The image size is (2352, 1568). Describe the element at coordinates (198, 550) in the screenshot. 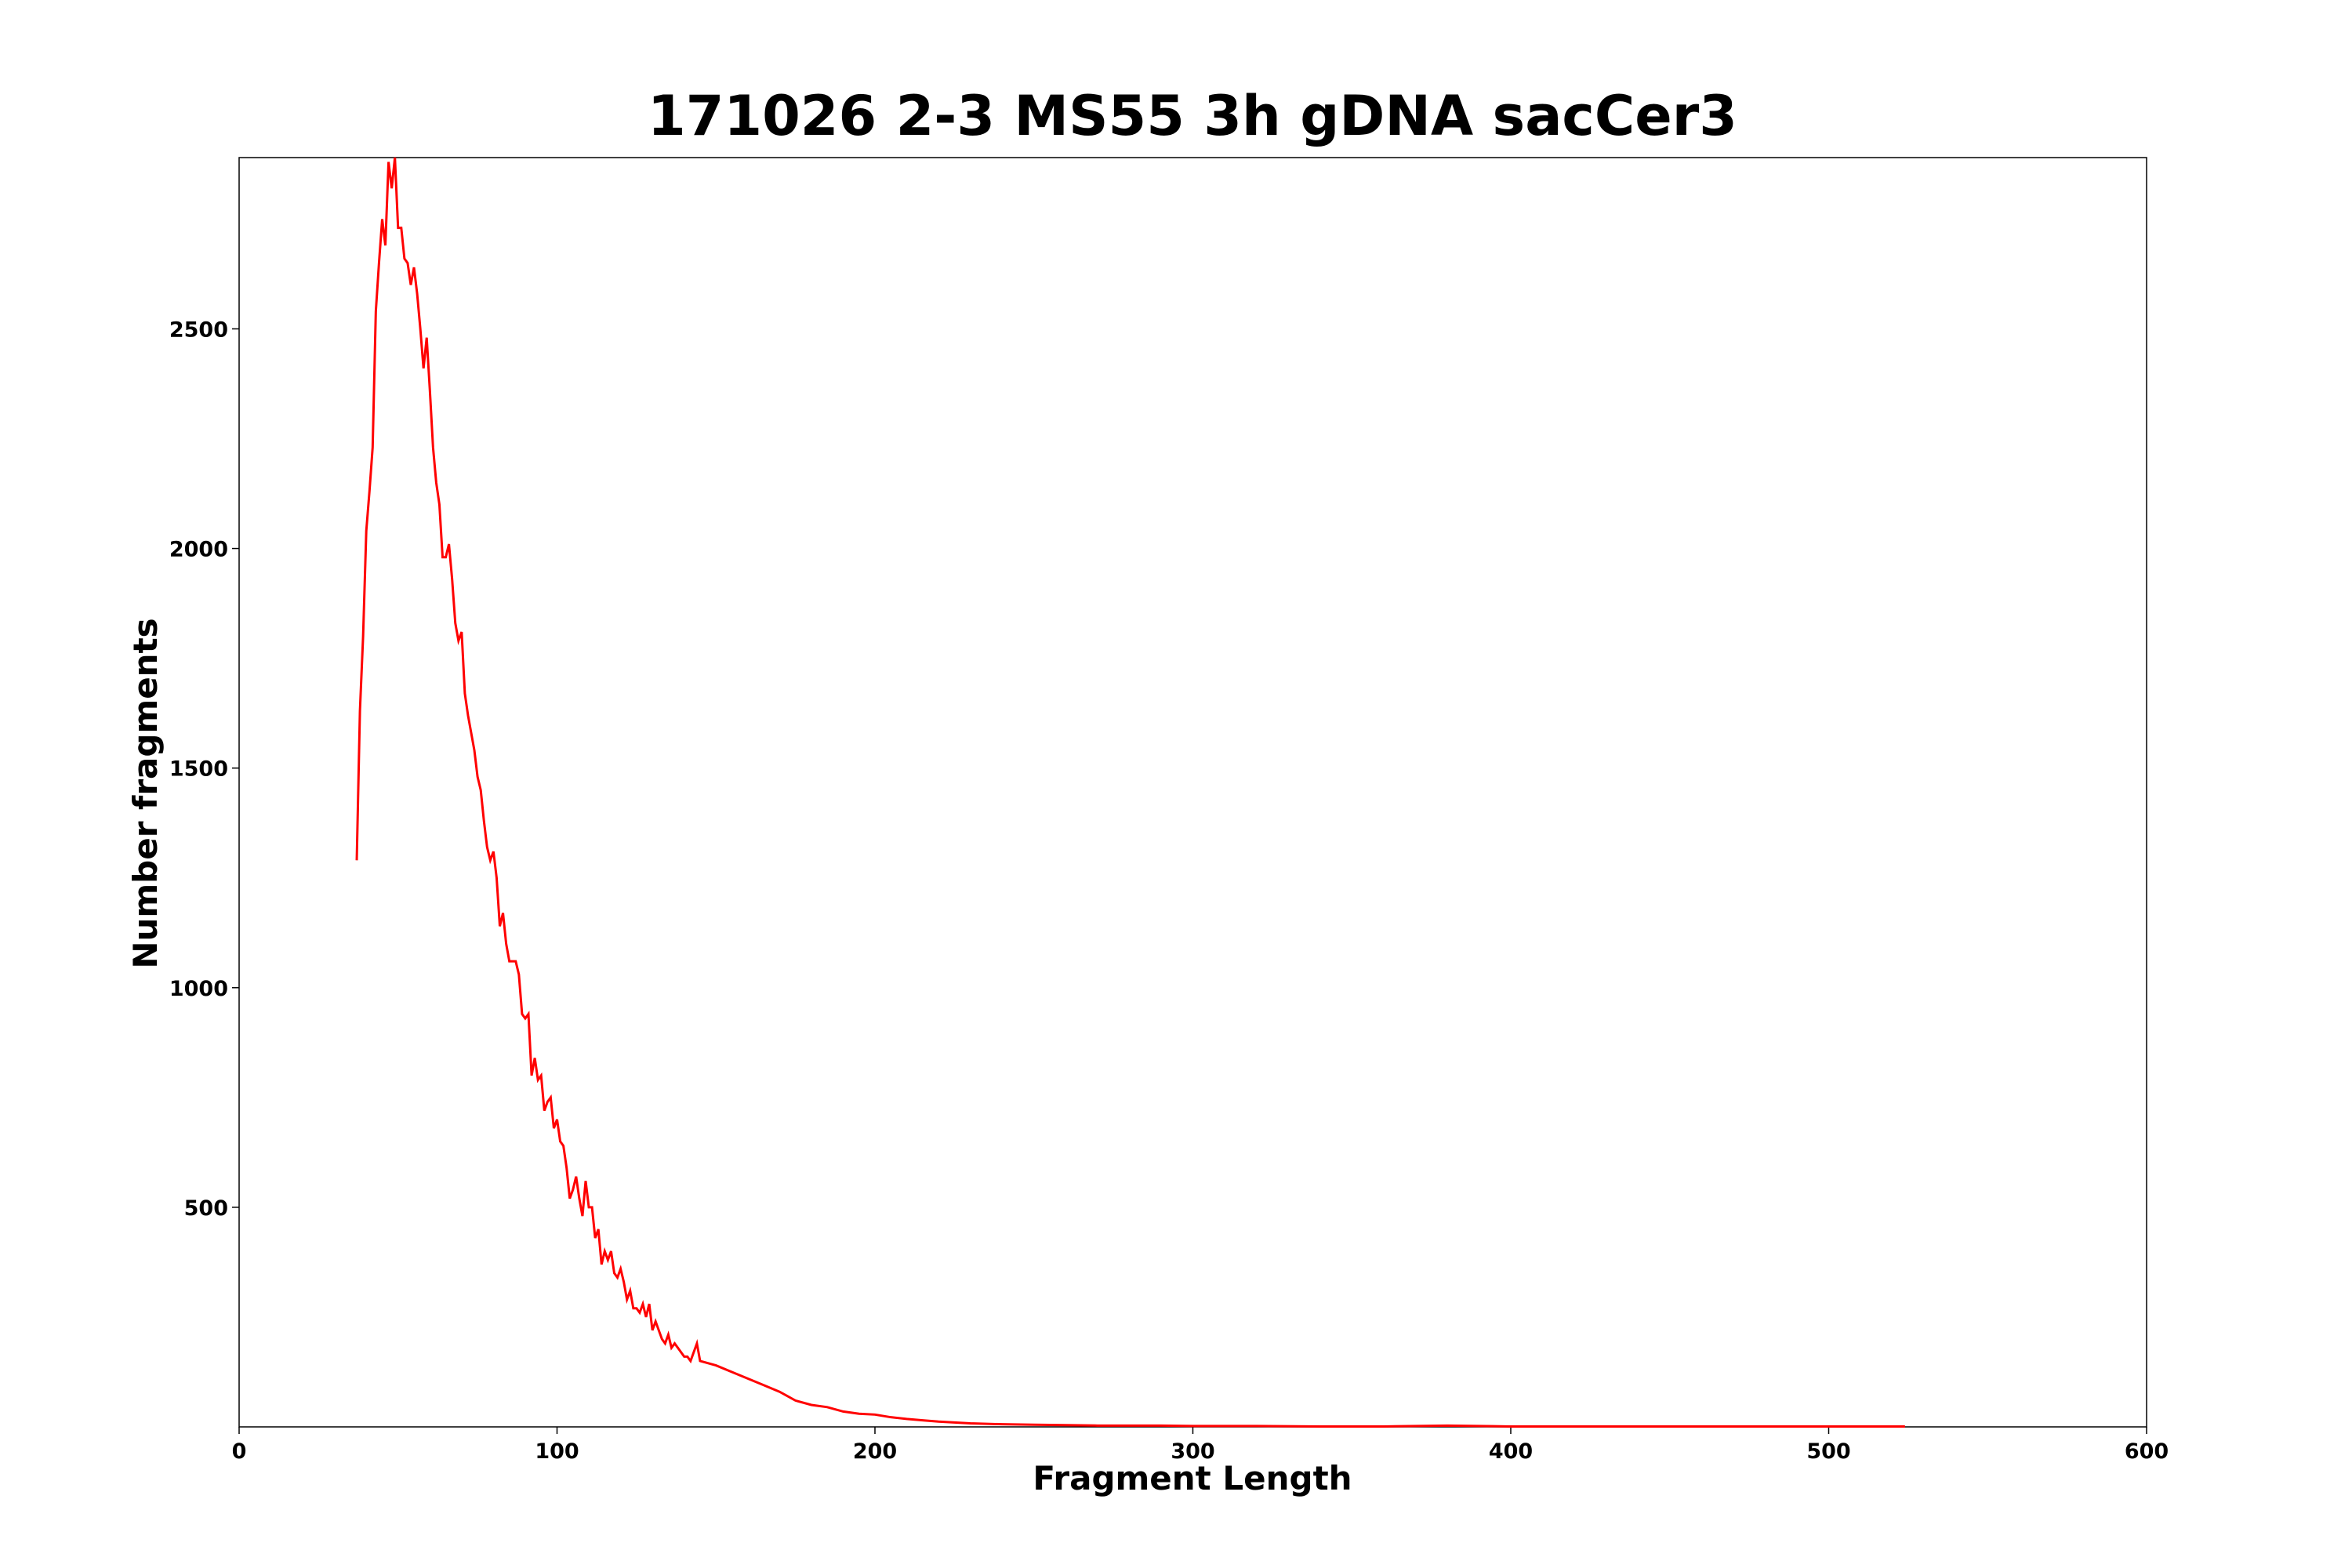

I see `y-tick-label: 2000` at that location.